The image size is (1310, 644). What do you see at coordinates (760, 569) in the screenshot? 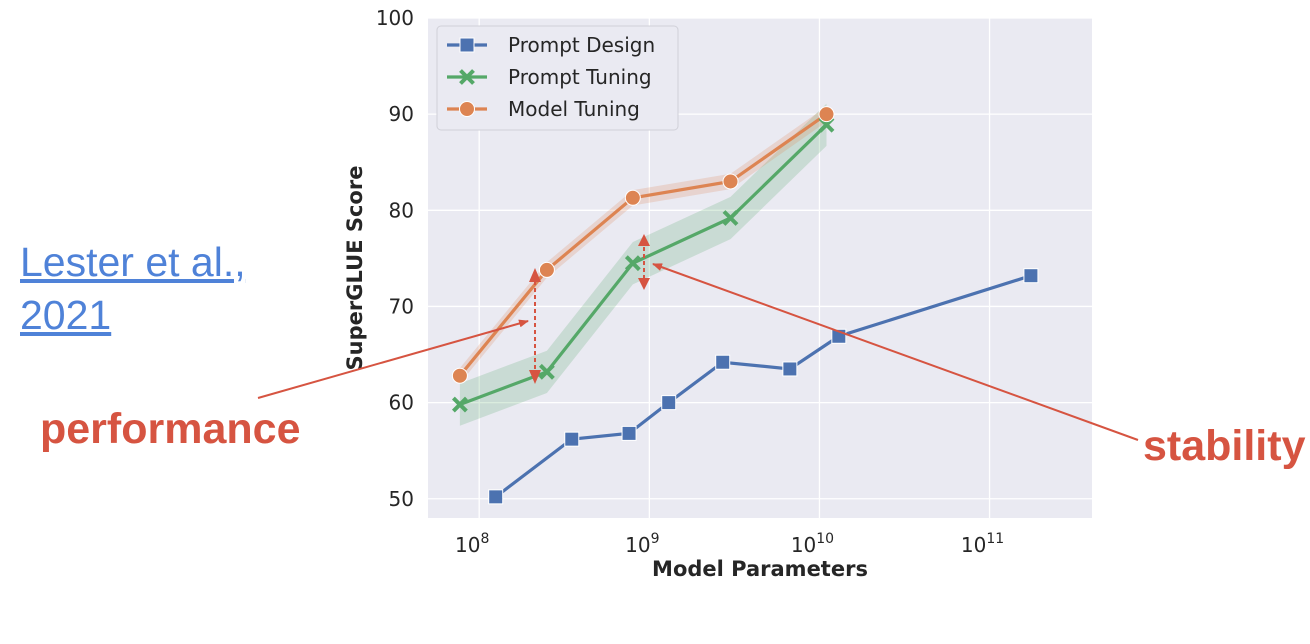
I see `x-axis-label: Model Parameters` at bounding box center [760, 569].